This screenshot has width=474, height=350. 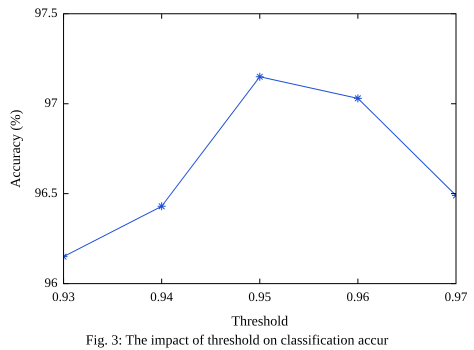 I want to click on y-axis-title: Accuracy (%), so click(x=16, y=148).